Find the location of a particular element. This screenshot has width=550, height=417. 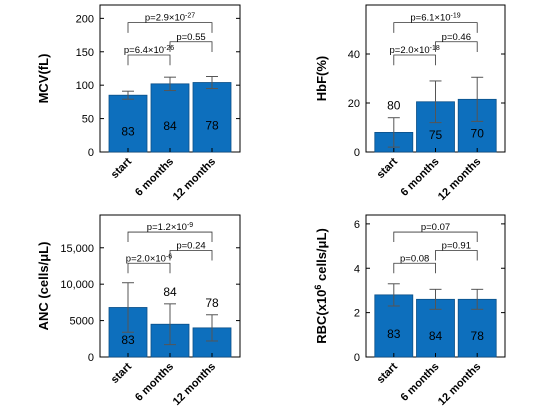

y-tick-label: 5000 is located at coordinates (82, 322).